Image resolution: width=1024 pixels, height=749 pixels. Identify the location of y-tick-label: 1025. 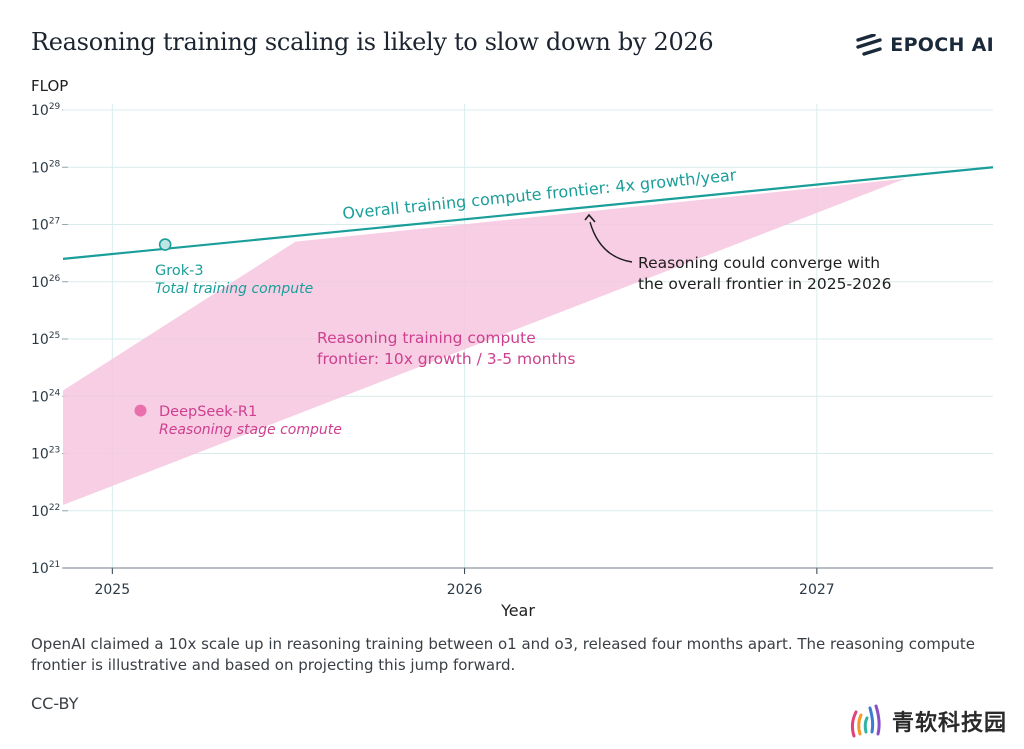
(45, 339).